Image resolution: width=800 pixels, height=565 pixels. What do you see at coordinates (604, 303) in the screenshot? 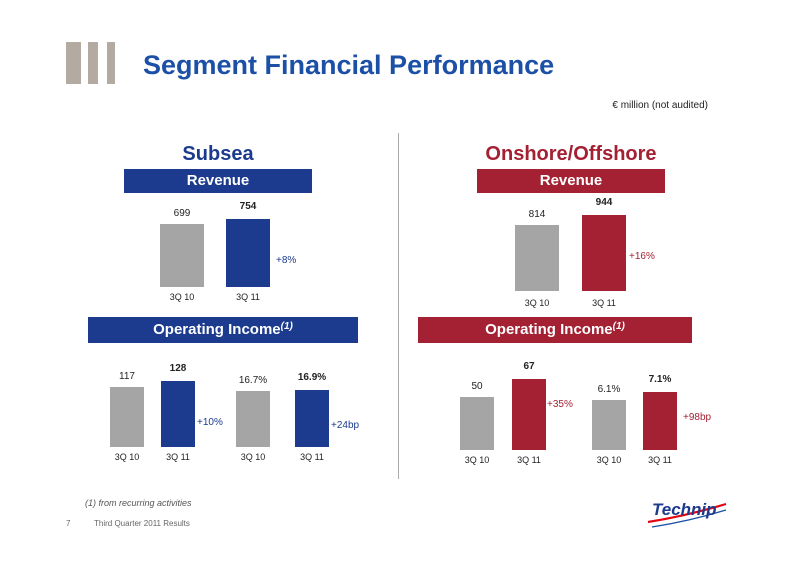
I see `onshore-offshore-revenue-category-label-1: 3Q 11` at bounding box center [604, 303].